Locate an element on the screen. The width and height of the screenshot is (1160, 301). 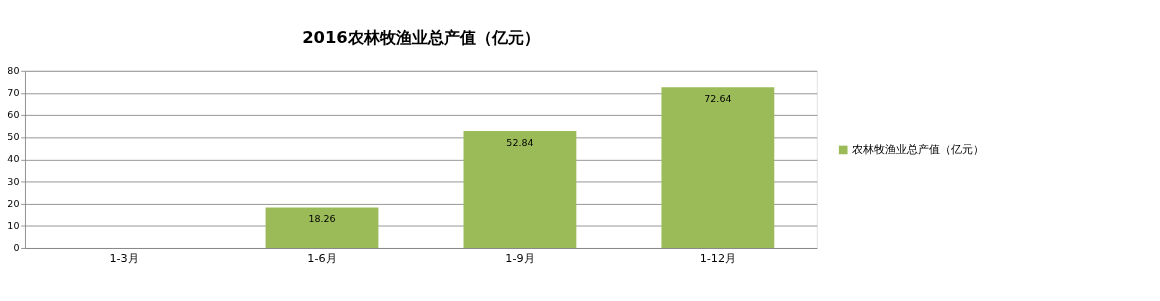
x-tick-label: 1-12月 is located at coordinates (718, 259).